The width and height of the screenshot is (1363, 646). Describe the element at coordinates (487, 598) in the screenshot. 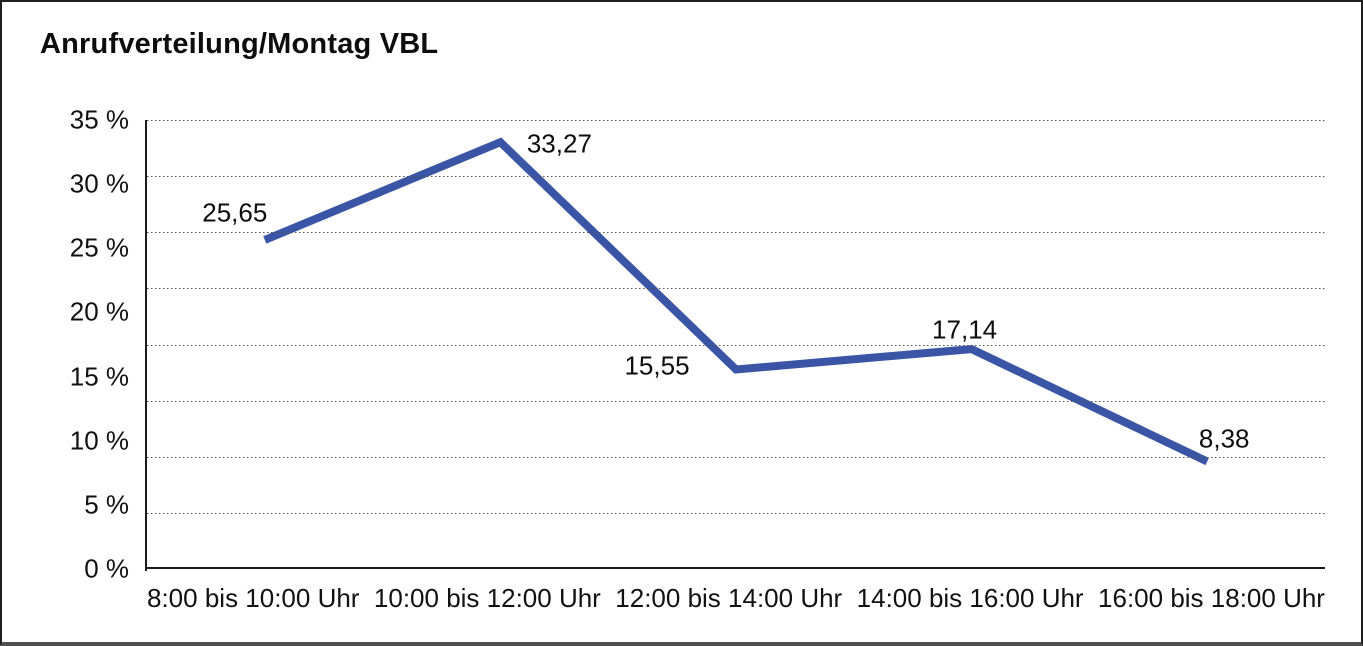

I see `x-tick-label: 10:00 bis 12:00 Uhr` at that location.